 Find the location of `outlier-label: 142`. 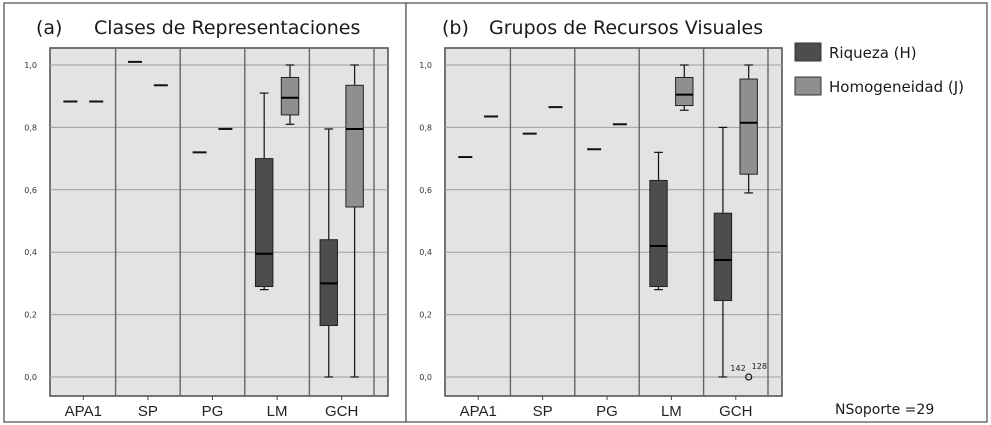

outlier-label: 142 is located at coordinates (737, 368).